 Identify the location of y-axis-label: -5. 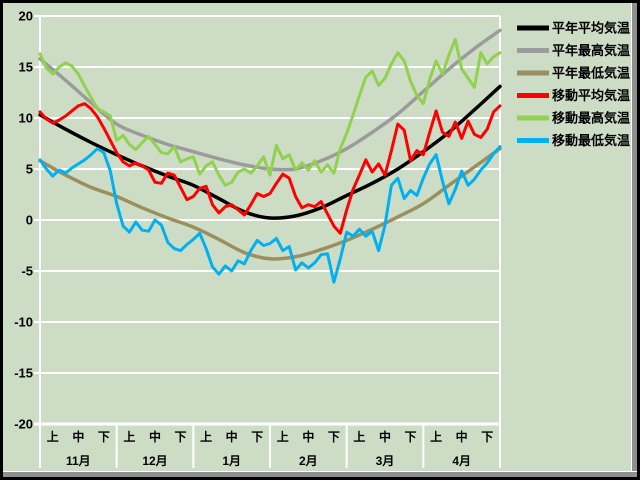
(27, 271).